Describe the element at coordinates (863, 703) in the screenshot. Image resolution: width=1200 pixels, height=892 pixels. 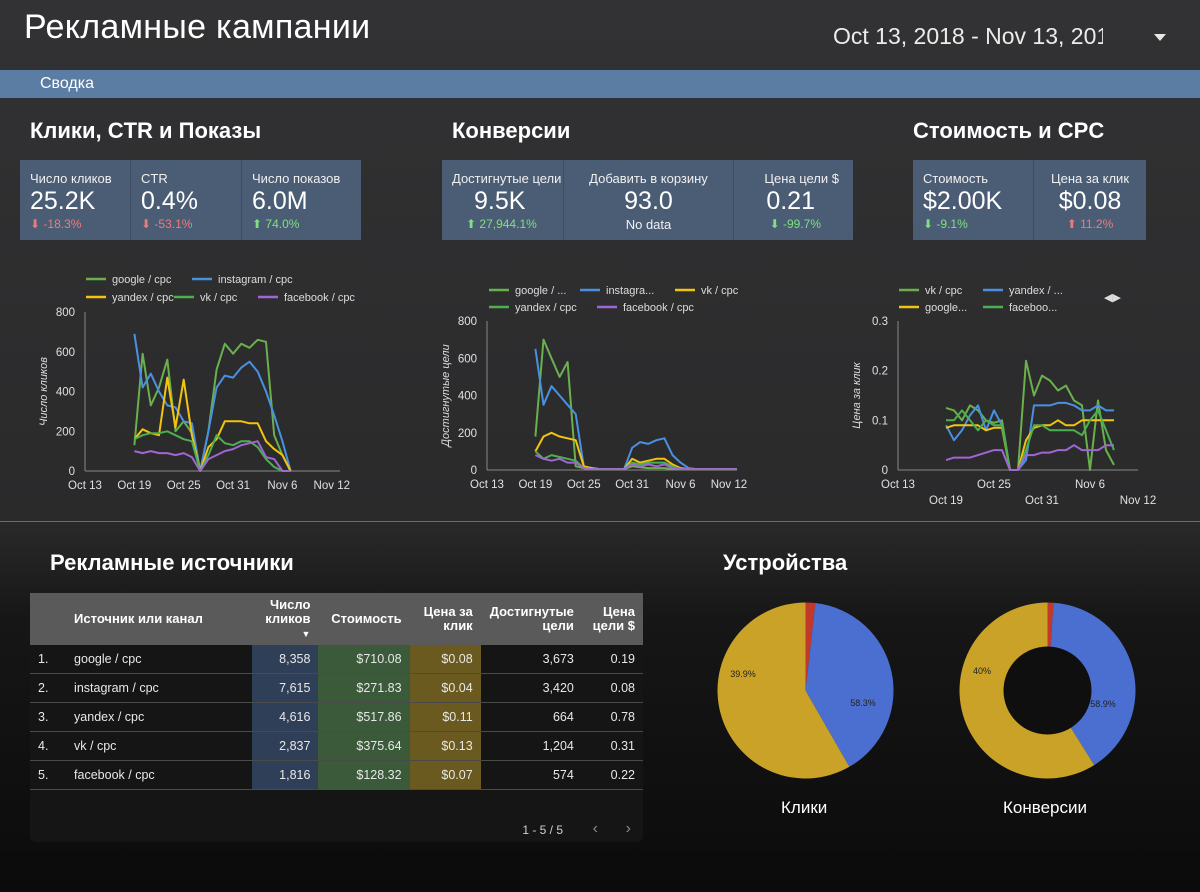
I see `pie-label: 58.3%` at that location.